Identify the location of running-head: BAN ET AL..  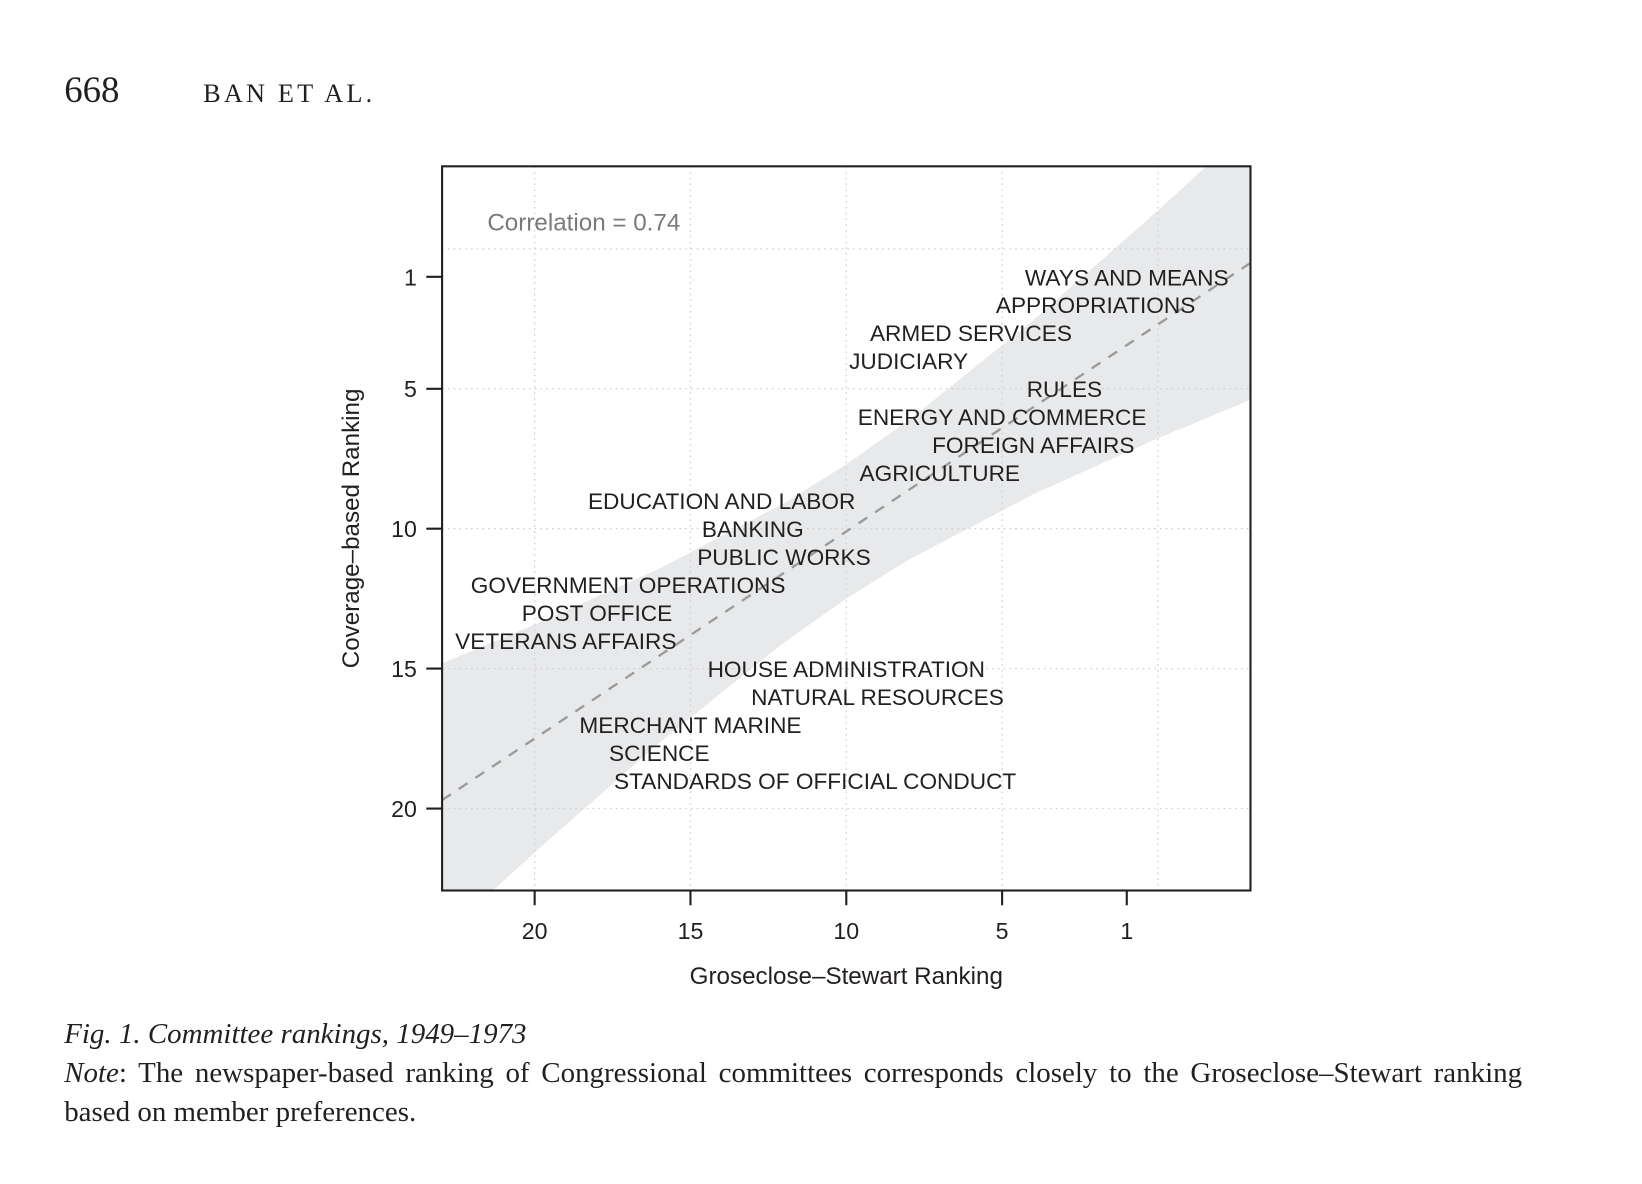
(289, 94).